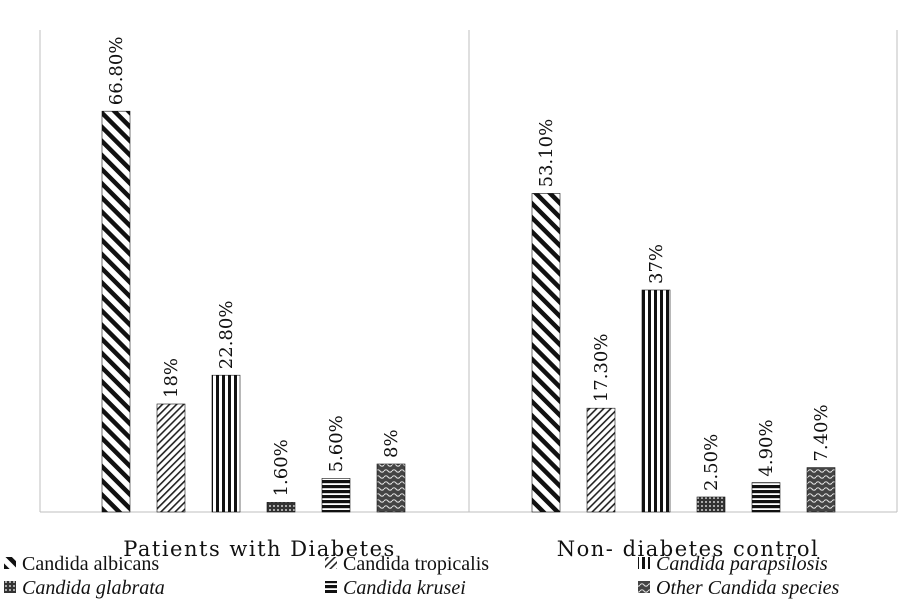 The image size is (902, 605). Describe the element at coordinates (336, 443) in the screenshot. I see `data-label: 5.60%` at that location.